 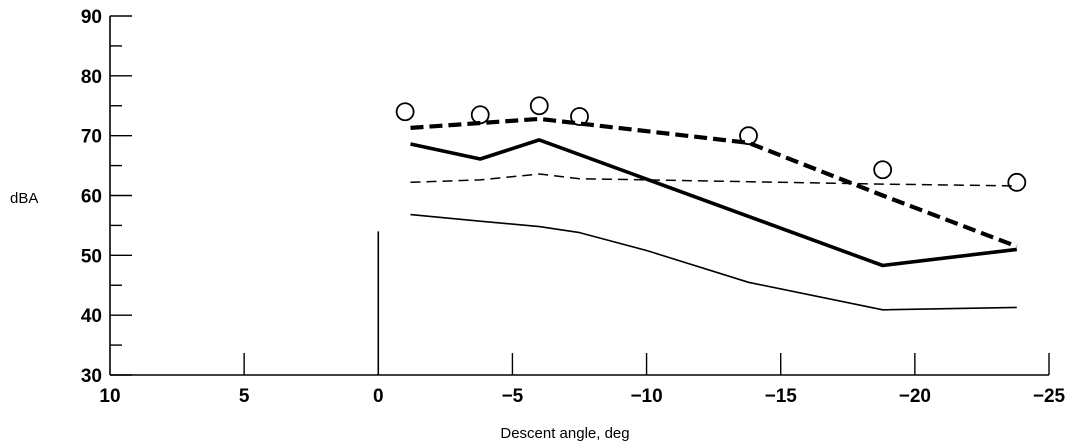 What do you see at coordinates (91, 137) in the screenshot?
I see `y-tick-label: 70` at bounding box center [91, 137].